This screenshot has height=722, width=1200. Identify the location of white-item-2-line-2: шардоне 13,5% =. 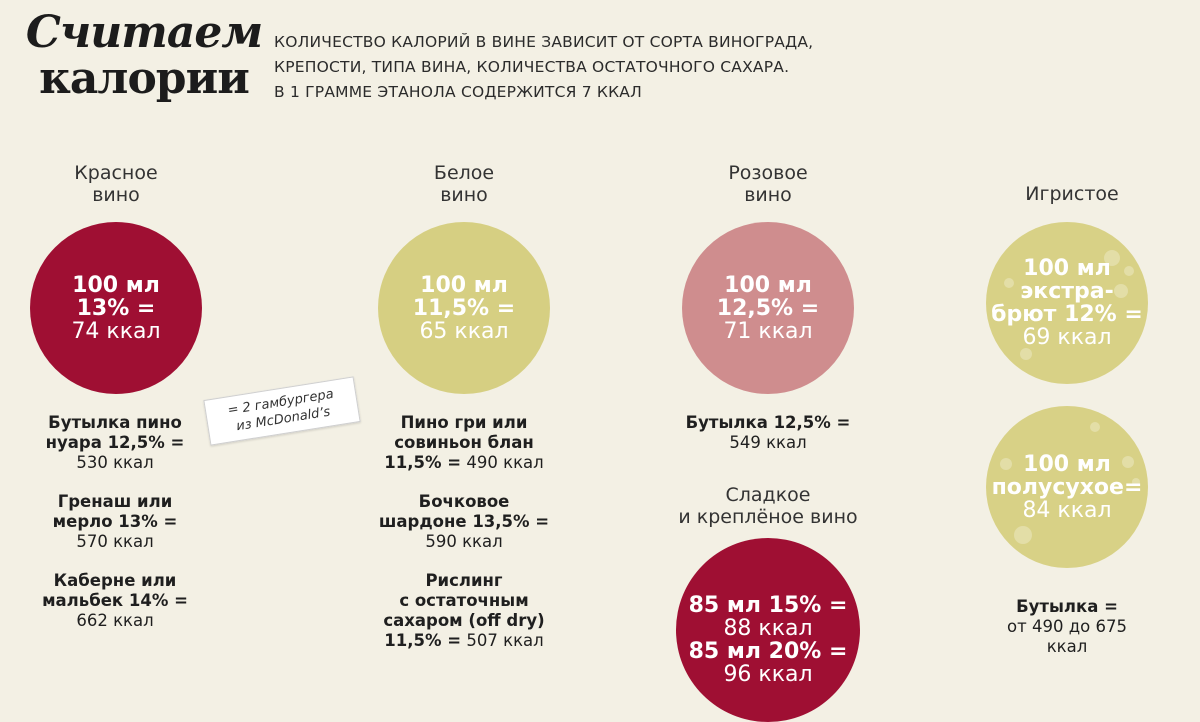
(464, 521).